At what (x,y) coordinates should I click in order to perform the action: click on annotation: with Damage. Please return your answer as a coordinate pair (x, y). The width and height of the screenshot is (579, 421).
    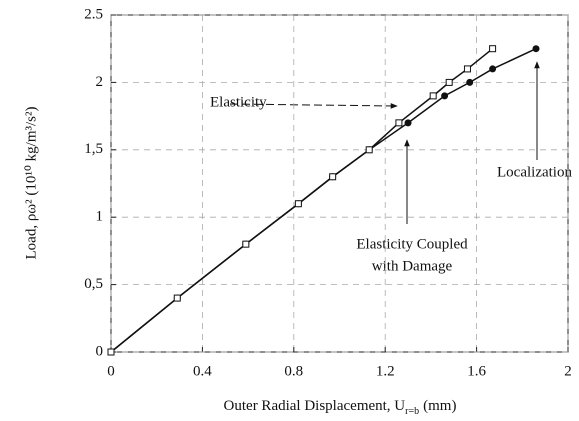
    Looking at the image, I should click on (412, 266).